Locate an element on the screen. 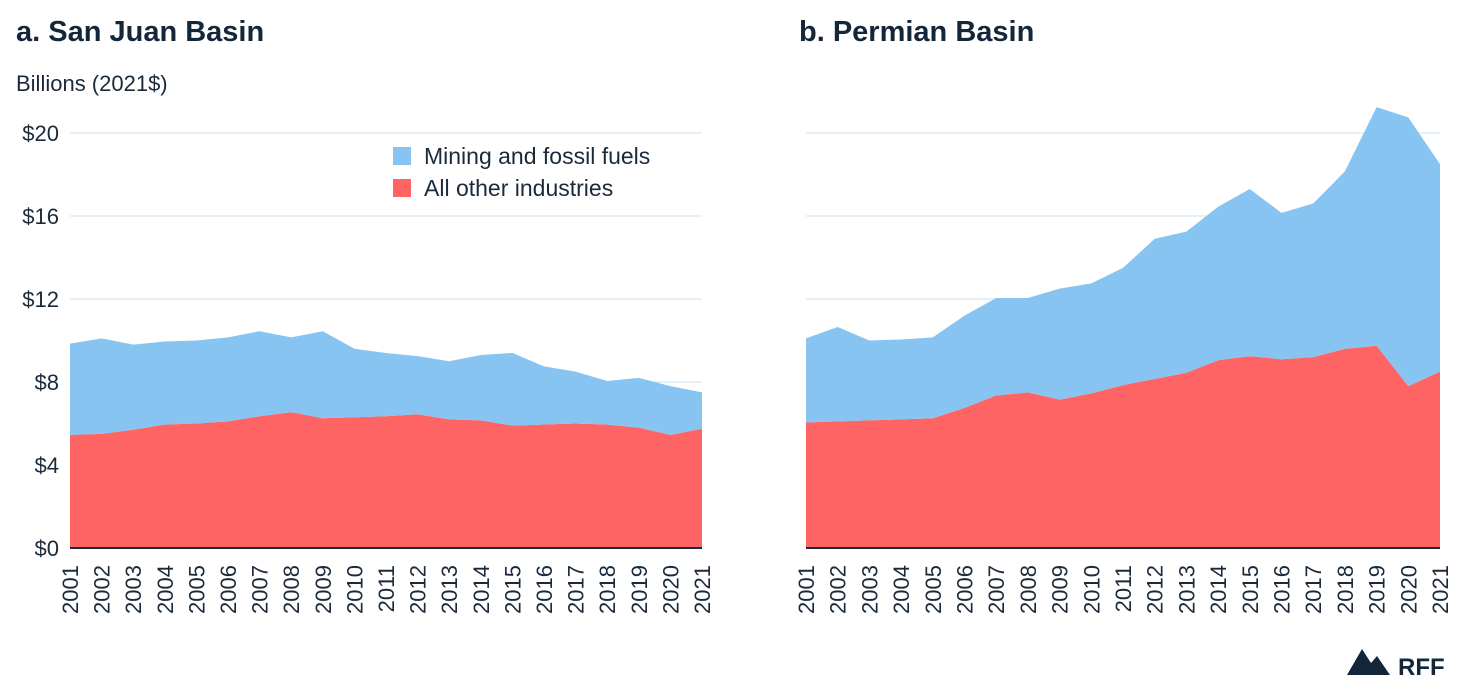 This screenshot has height=699, width=1480. logo-text: RFF is located at coordinates (1421, 667).